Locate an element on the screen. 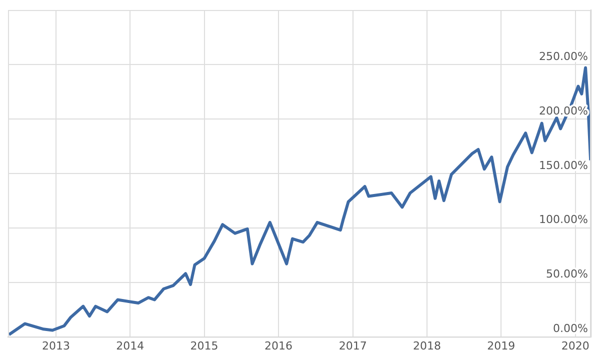  y-tick-label: 50.00% is located at coordinates (567, 274).